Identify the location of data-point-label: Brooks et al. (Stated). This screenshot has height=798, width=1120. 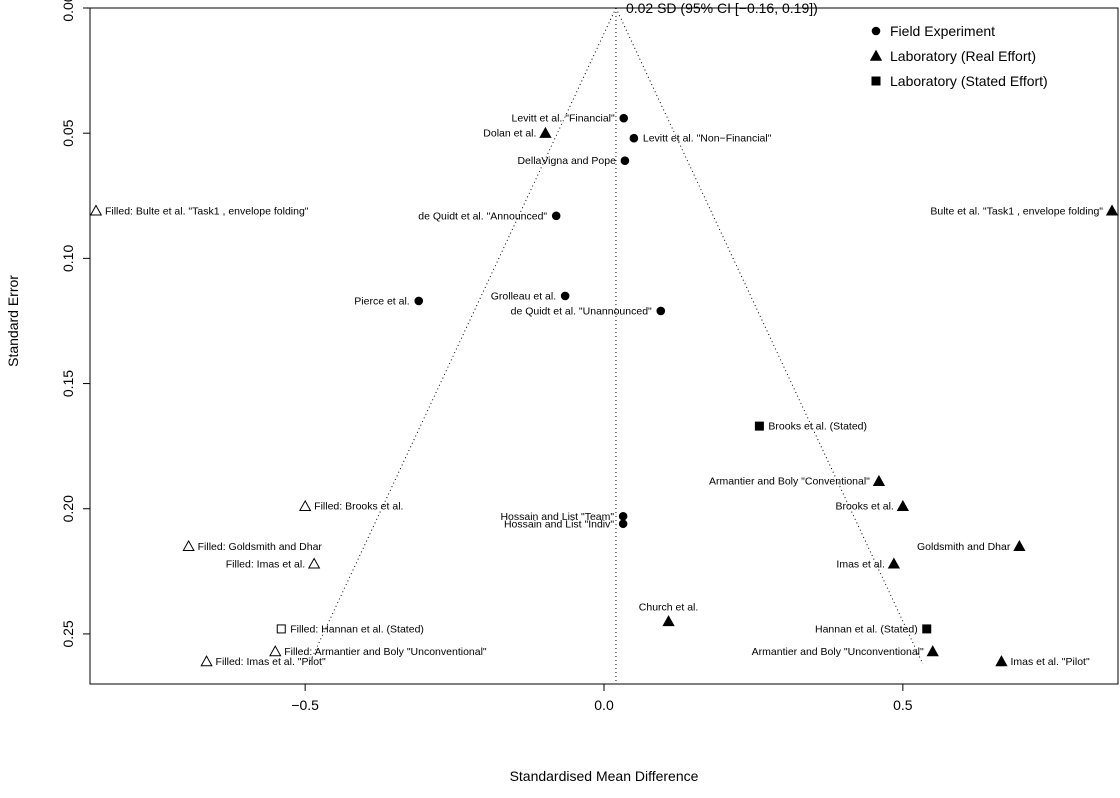
(817, 427).